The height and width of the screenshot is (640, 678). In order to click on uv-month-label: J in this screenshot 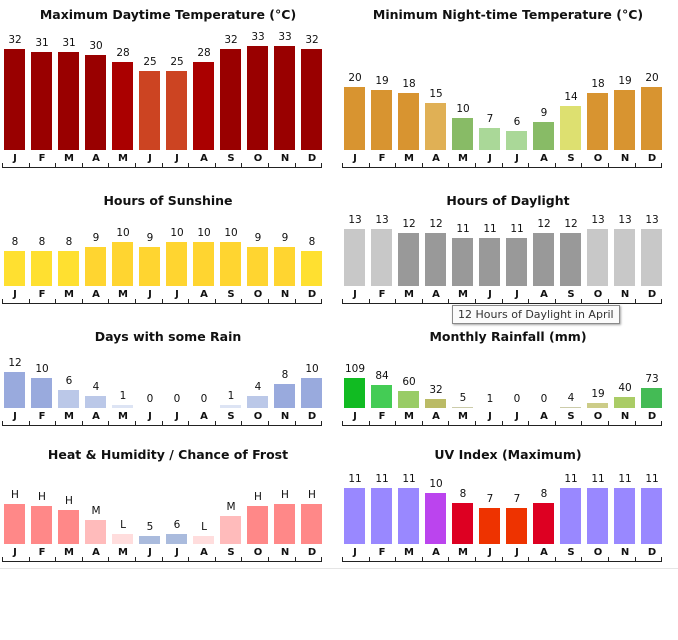, I will do `click(355, 552)`.